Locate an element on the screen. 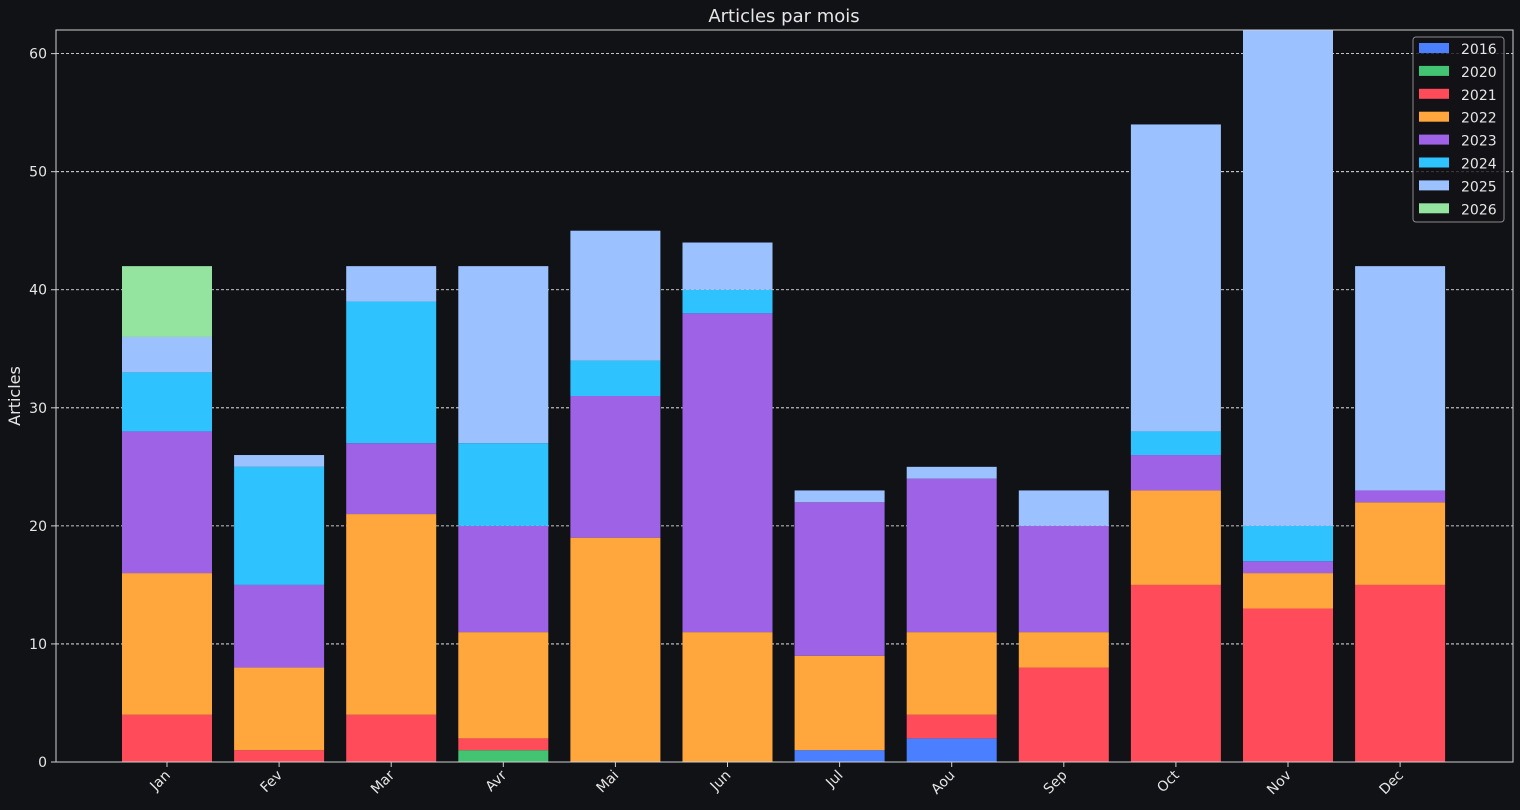  legend-label-2025: 2025 is located at coordinates (1479, 187).